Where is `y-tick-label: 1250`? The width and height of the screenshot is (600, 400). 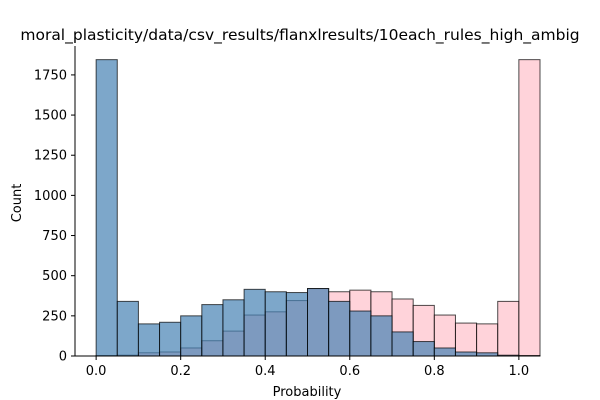
y-tick-label: 1250 is located at coordinates (50, 156).